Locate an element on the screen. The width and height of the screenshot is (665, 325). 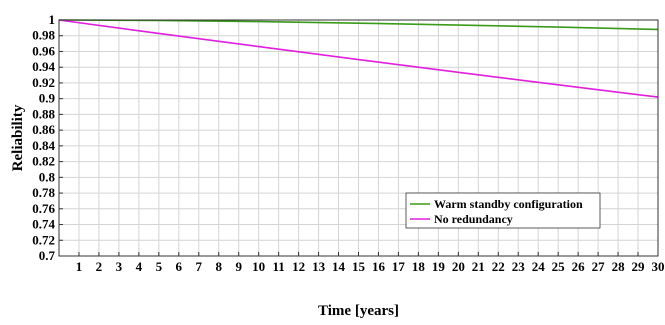
x-tick-label: 18 is located at coordinates (419, 266).